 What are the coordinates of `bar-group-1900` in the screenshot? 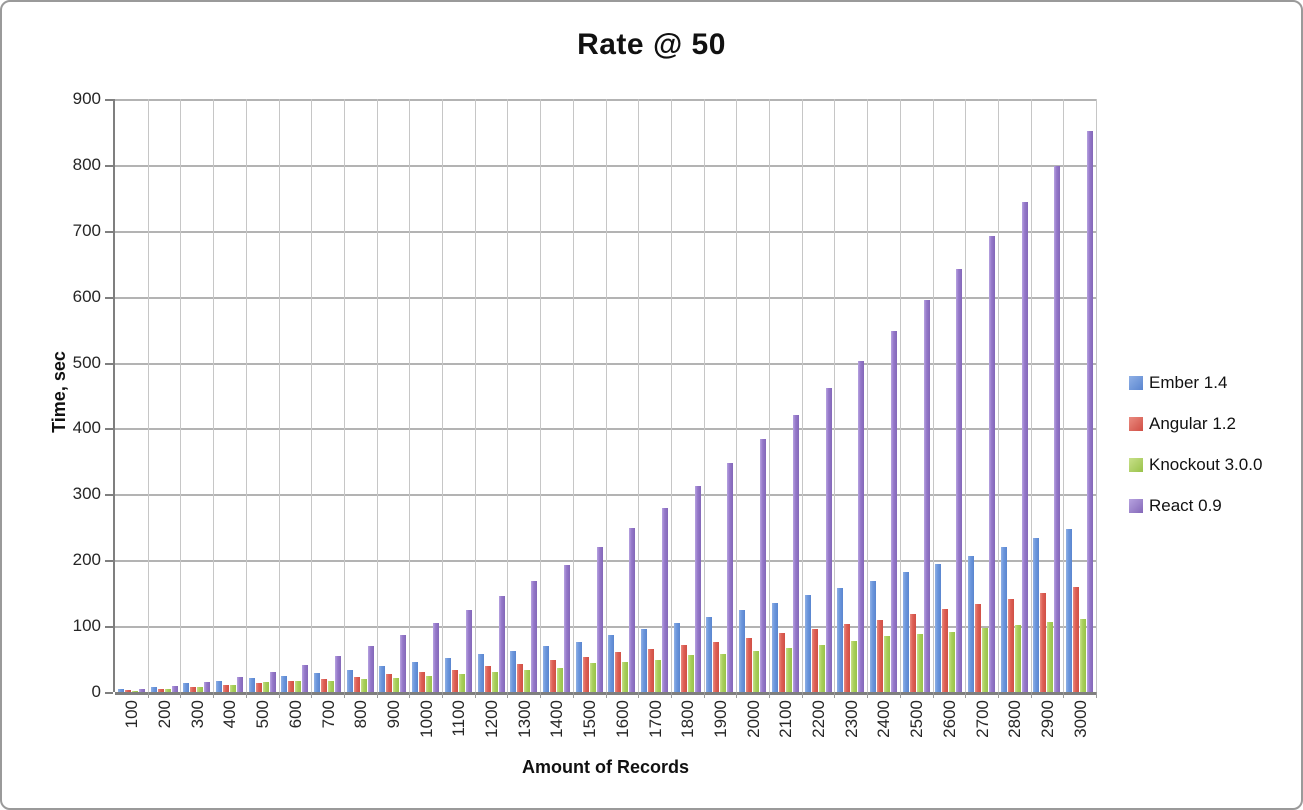 It's located at (720, 577).